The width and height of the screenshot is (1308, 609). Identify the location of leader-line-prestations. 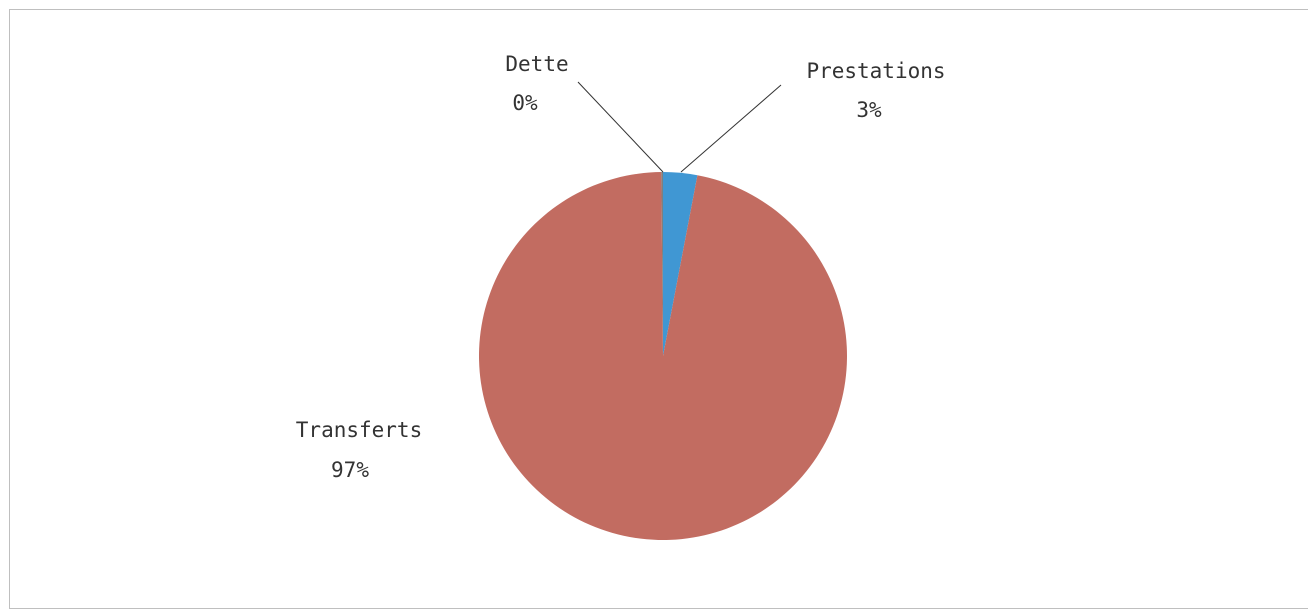
(731, 128).